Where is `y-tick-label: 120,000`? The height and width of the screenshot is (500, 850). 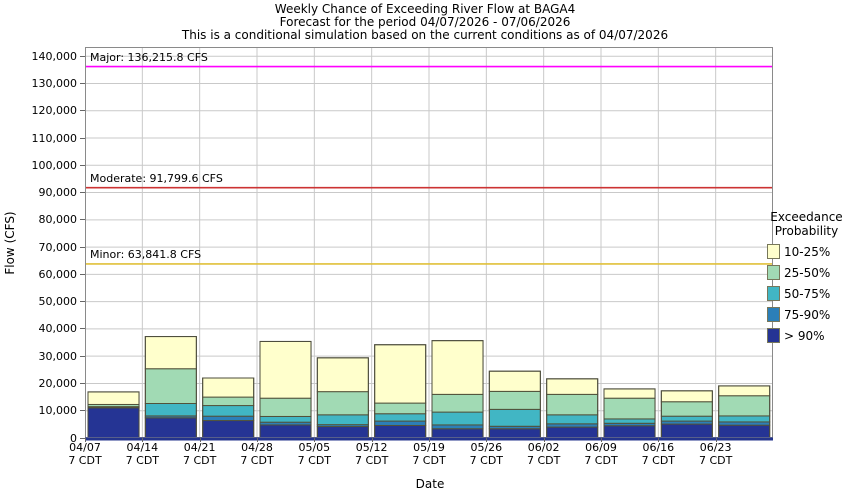
y-tick-label: 120,000 is located at coordinates (54, 111).